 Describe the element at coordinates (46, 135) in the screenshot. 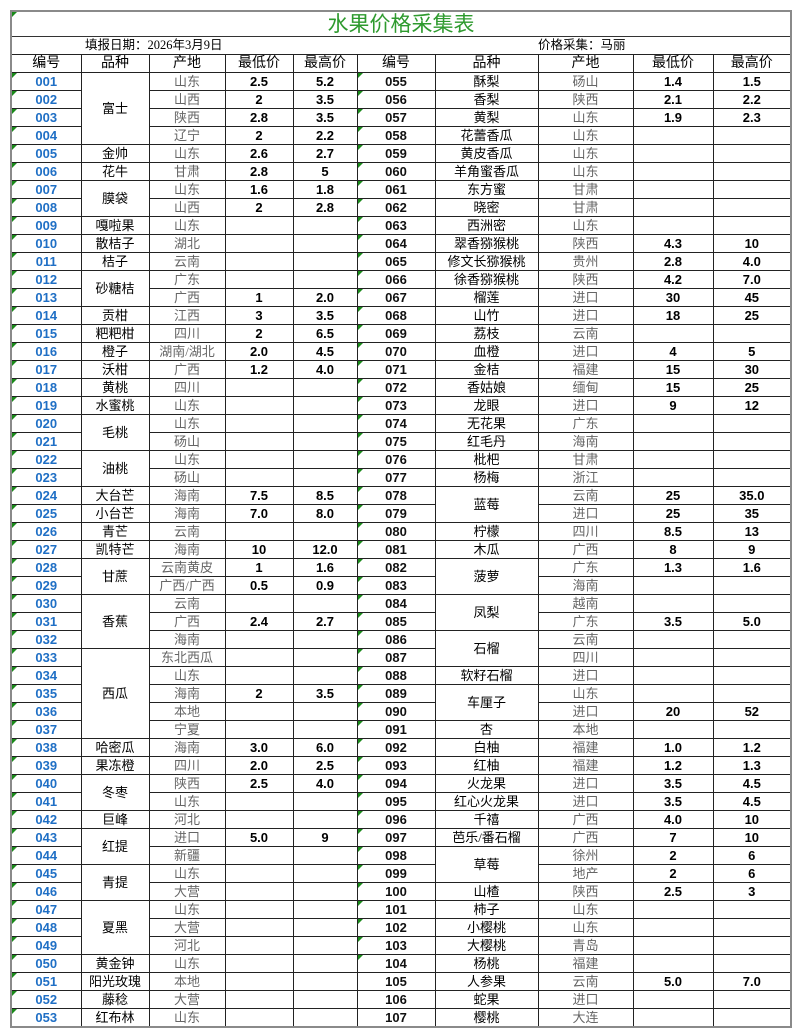

I see `cell-id: 004` at that location.